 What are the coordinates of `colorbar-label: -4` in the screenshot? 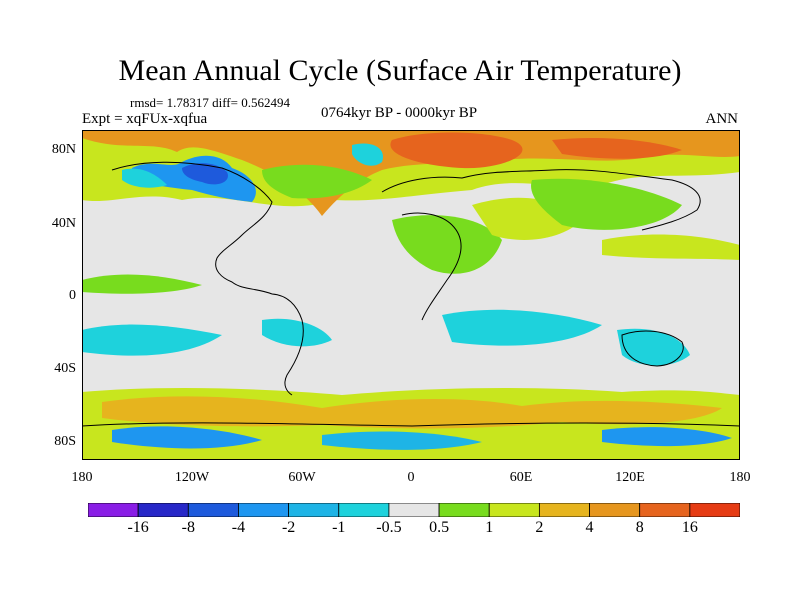 It's located at (238, 527).